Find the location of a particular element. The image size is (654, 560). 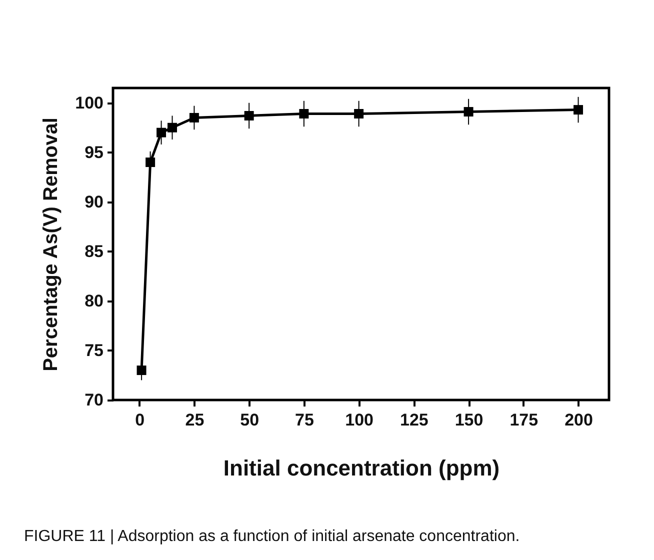

y-tick-label: 80 is located at coordinates (94, 300).